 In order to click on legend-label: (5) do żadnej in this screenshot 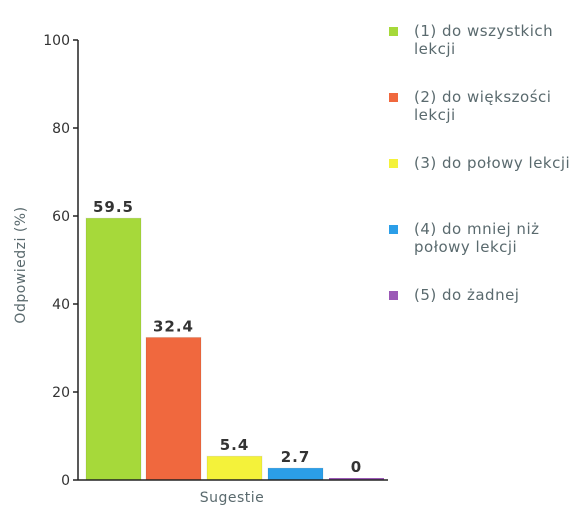, I will do `click(467, 295)`.